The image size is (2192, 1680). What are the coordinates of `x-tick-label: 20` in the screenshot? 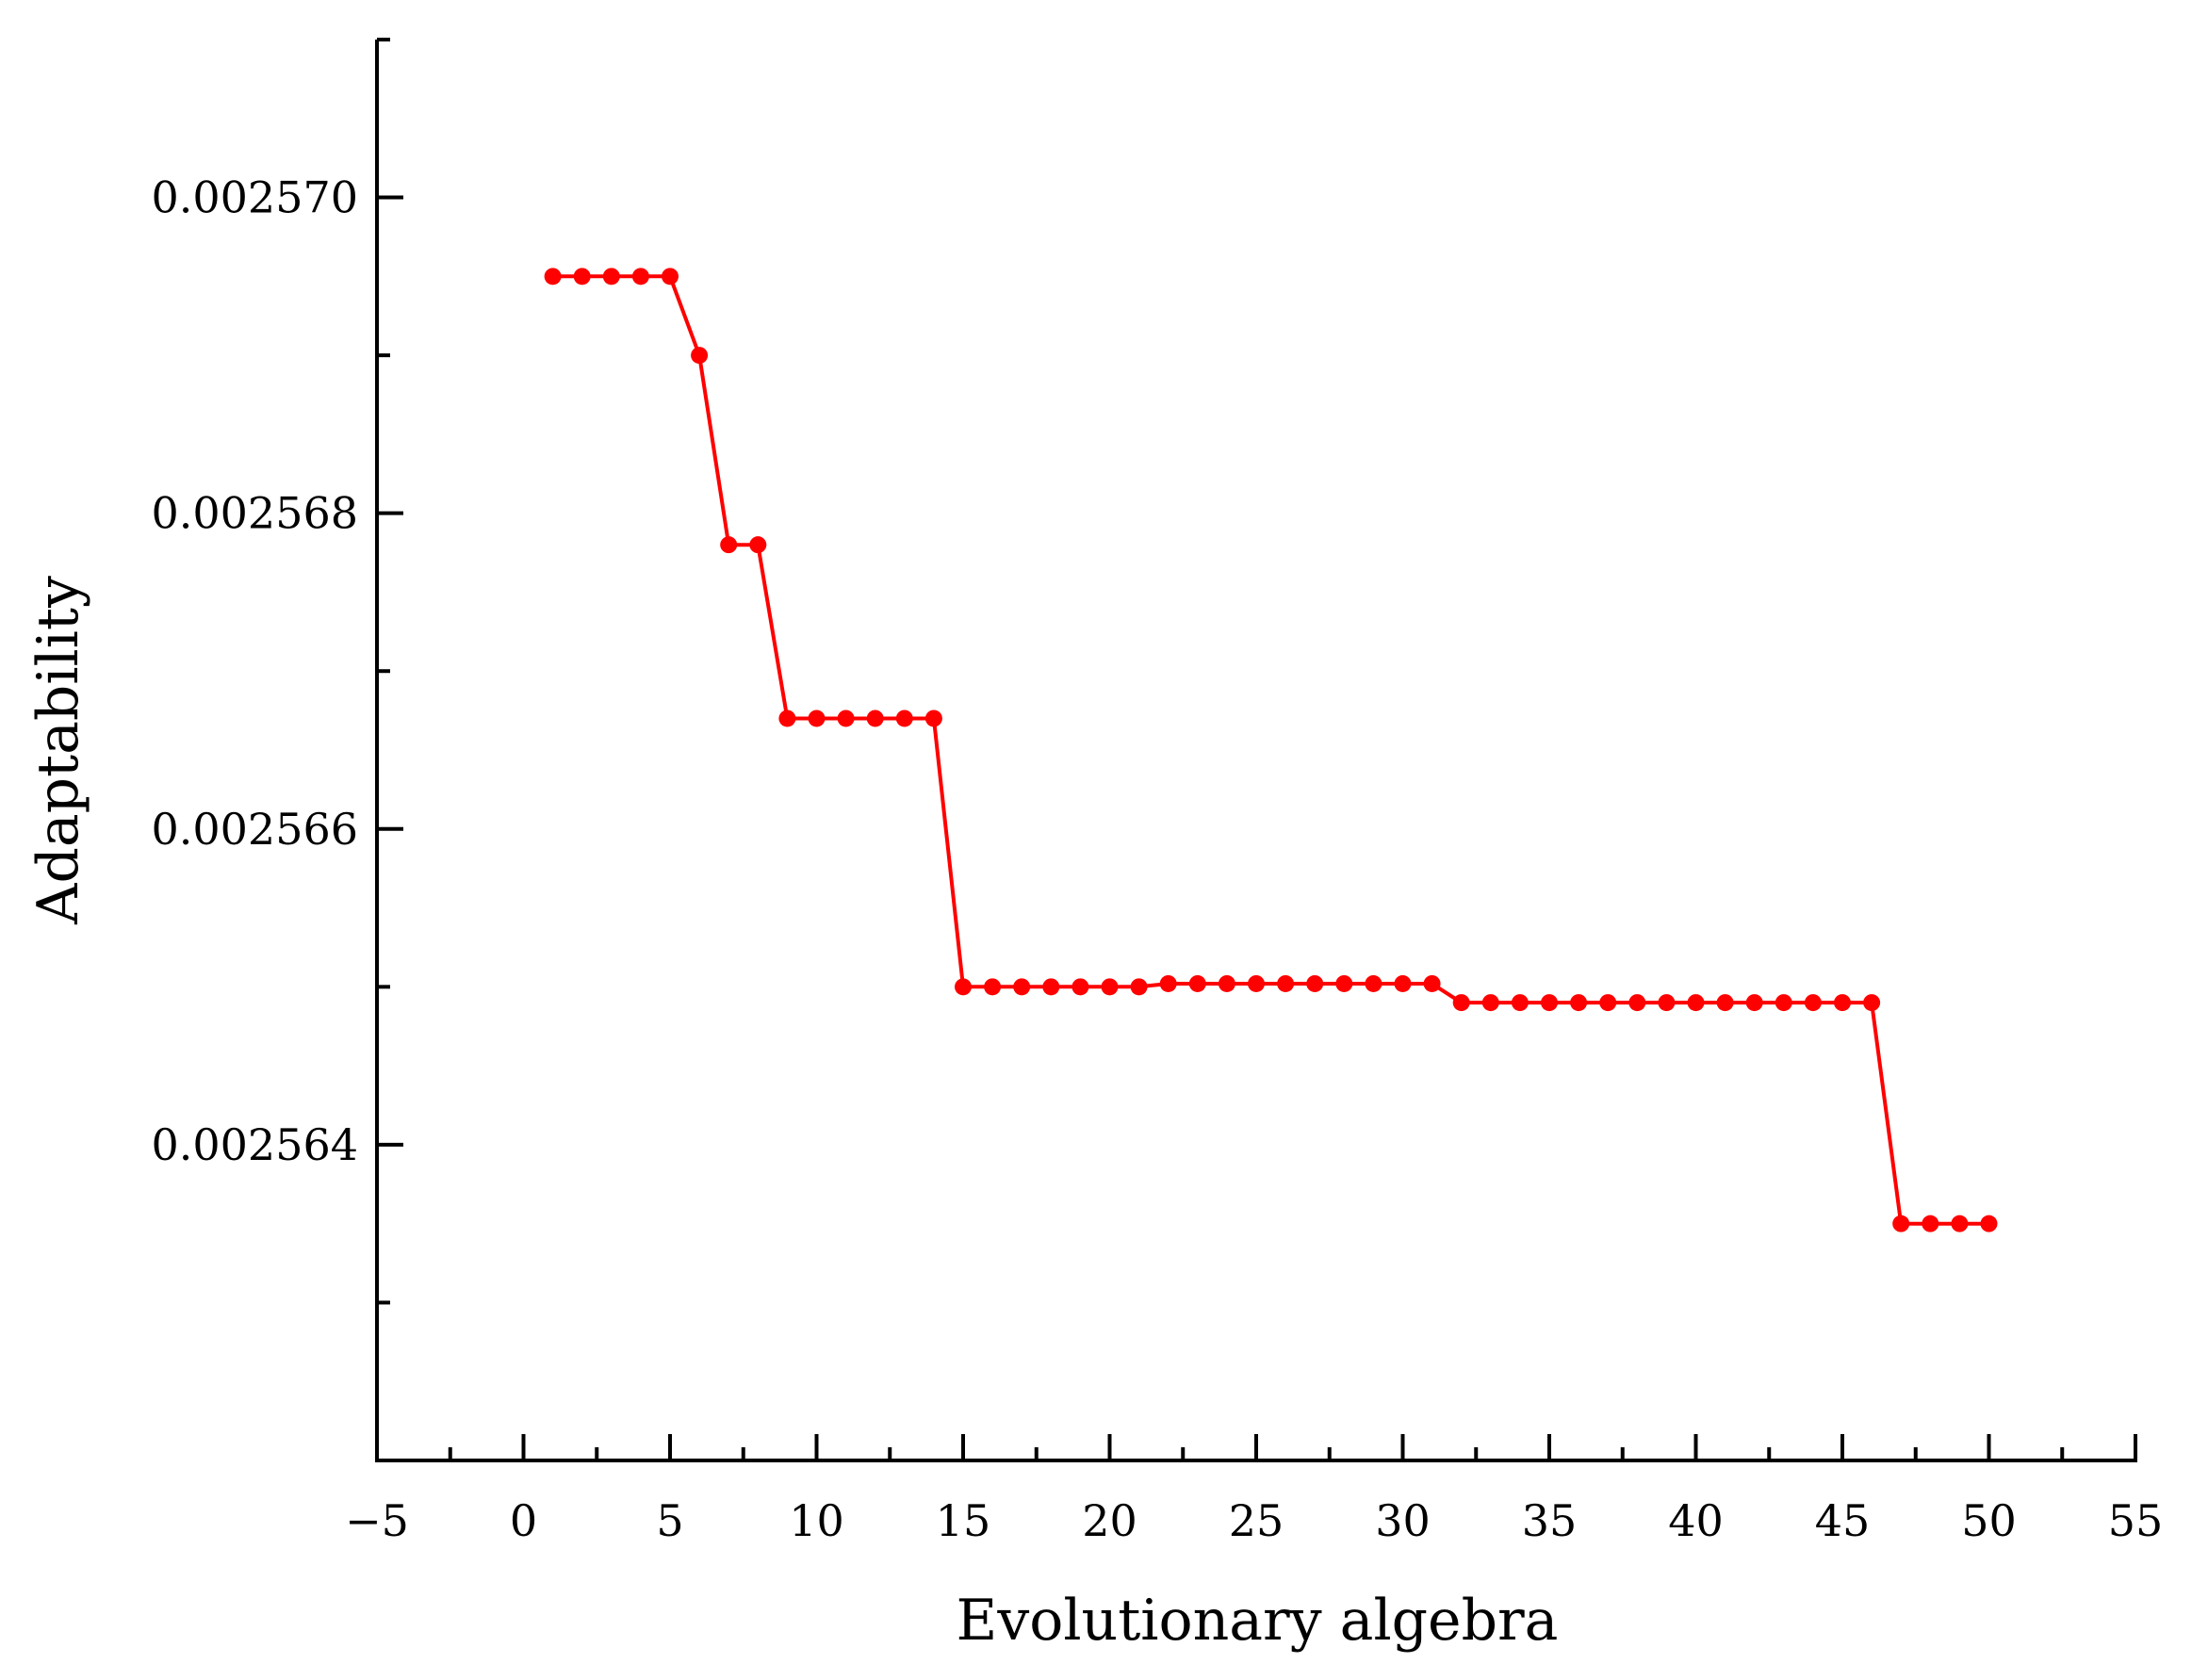 It's located at (1110, 1520).